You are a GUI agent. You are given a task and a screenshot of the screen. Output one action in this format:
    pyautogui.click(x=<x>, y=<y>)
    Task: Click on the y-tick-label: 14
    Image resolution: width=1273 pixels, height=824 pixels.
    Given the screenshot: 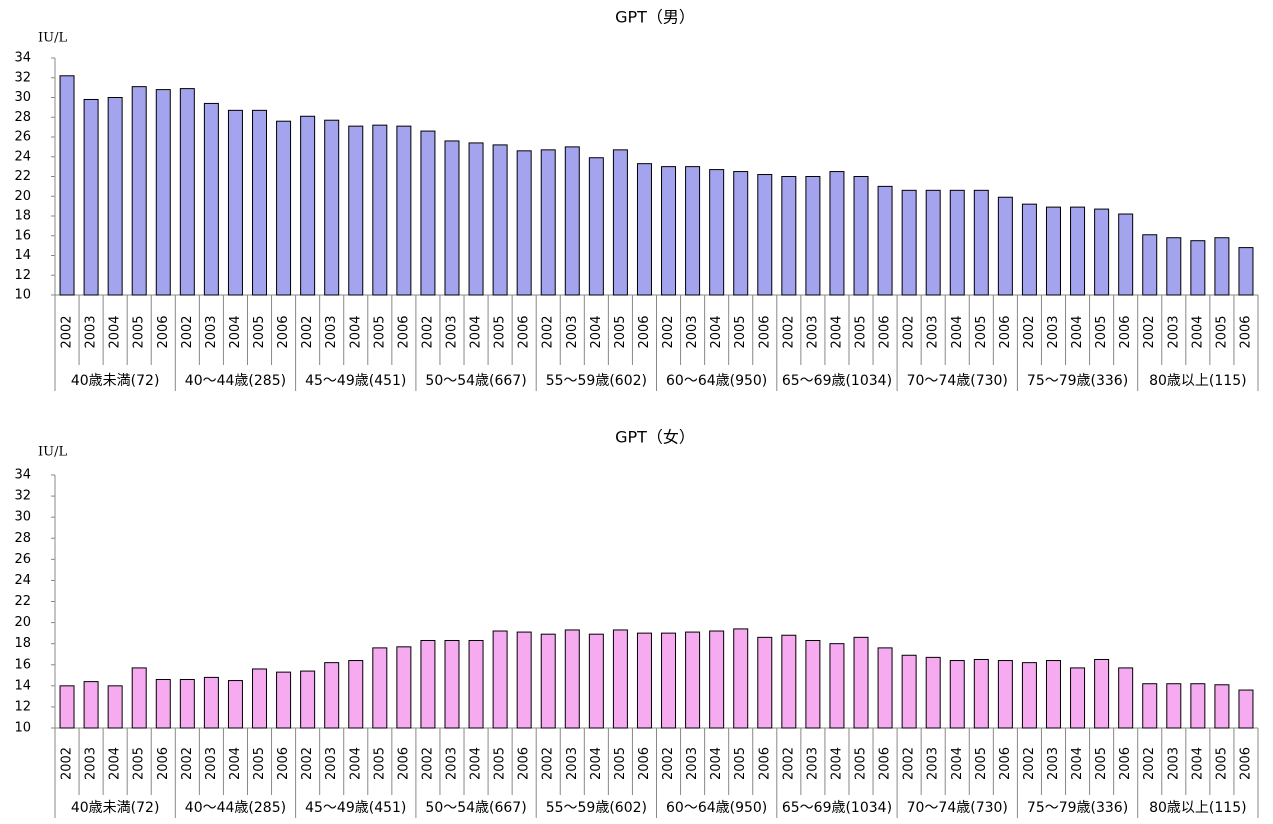 What is the action you would take?
    pyautogui.click(x=22, y=255)
    